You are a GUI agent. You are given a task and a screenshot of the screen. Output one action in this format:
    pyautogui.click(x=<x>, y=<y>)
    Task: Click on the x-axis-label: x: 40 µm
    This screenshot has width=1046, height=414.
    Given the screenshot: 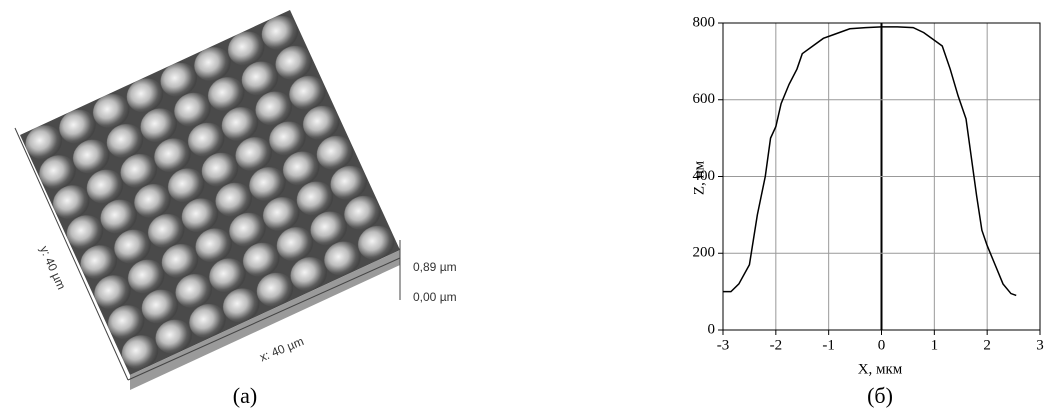 What is the action you would take?
    pyautogui.click(x=282, y=349)
    